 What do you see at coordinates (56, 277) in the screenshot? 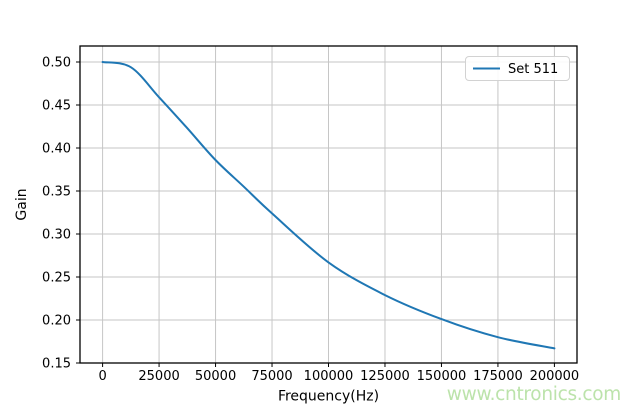
I see `y-tick-label: 0.25` at bounding box center [56, 277].